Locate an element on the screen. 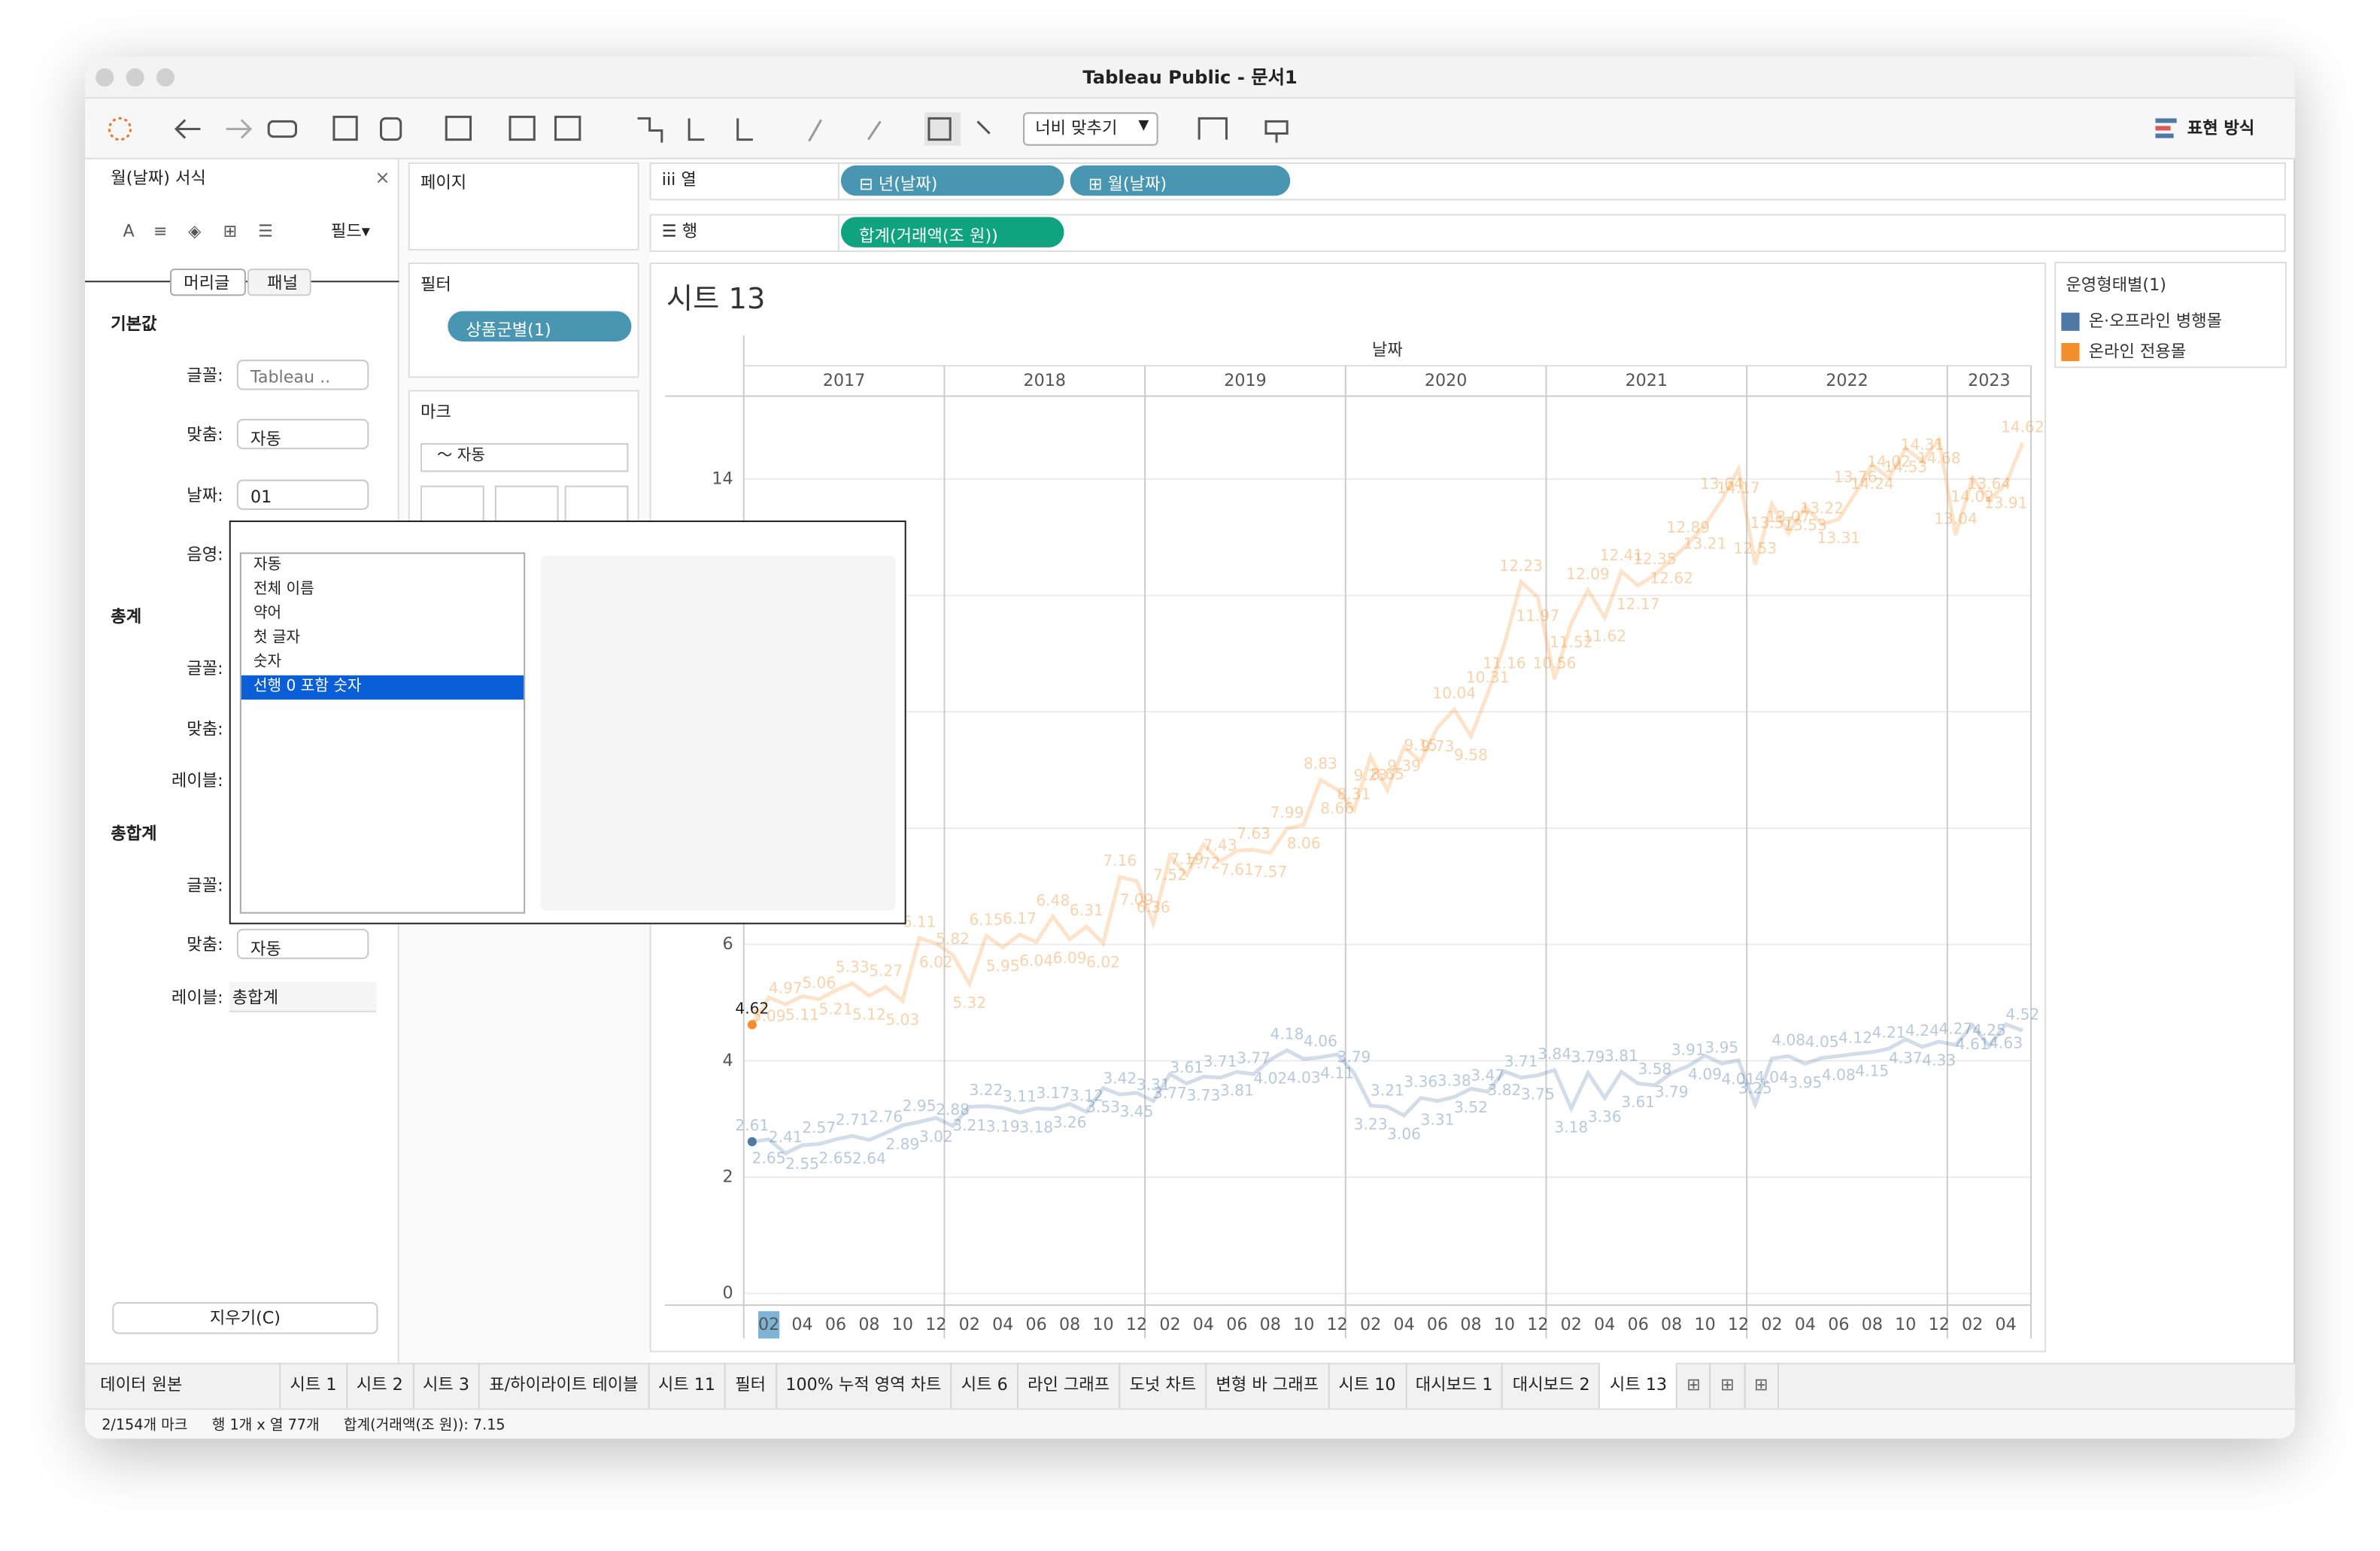  filter-pill: 상품군별(1) is located at coordinates (540, 326).